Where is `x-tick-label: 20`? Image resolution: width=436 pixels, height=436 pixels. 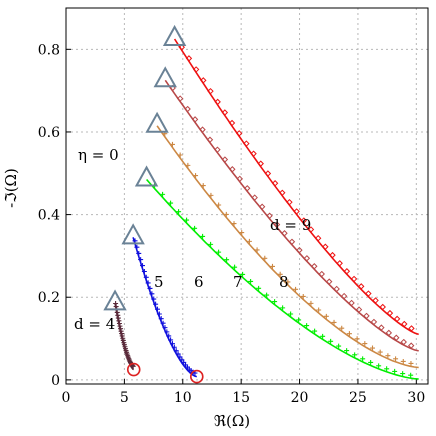
x-tick-label: 20 is located at coordinates (300, 398).